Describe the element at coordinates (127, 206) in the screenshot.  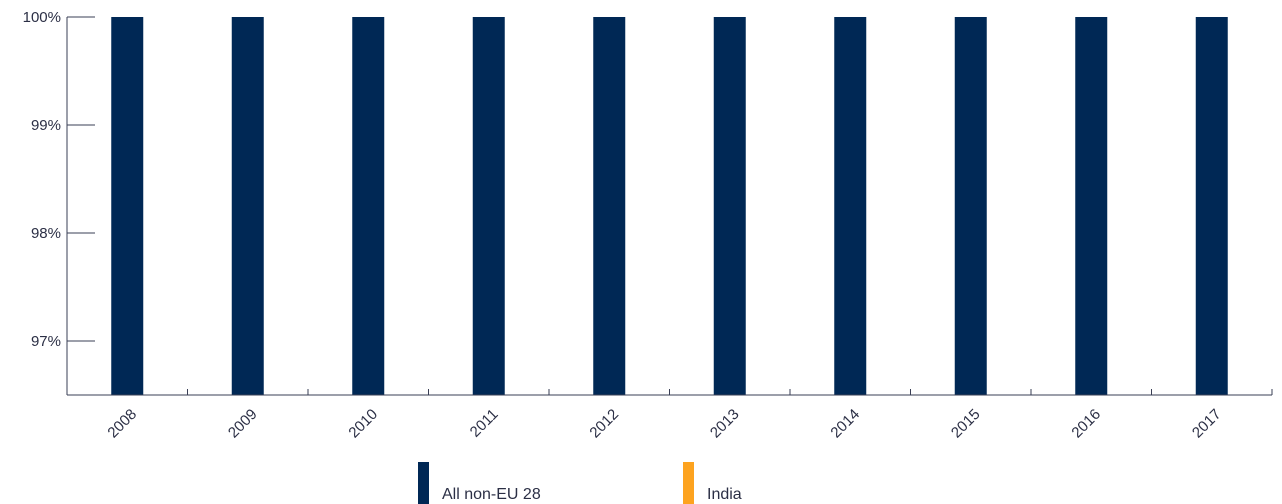
I see `bar-non-eu-2008` at that location.